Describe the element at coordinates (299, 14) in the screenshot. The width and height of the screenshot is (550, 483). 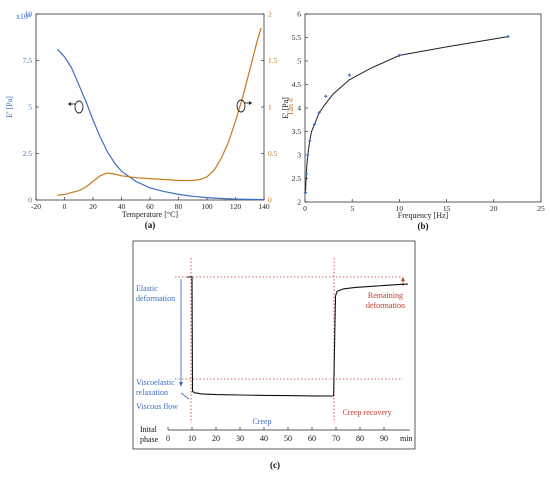
I see `panel-b-y-tick-label: 6` at that location.